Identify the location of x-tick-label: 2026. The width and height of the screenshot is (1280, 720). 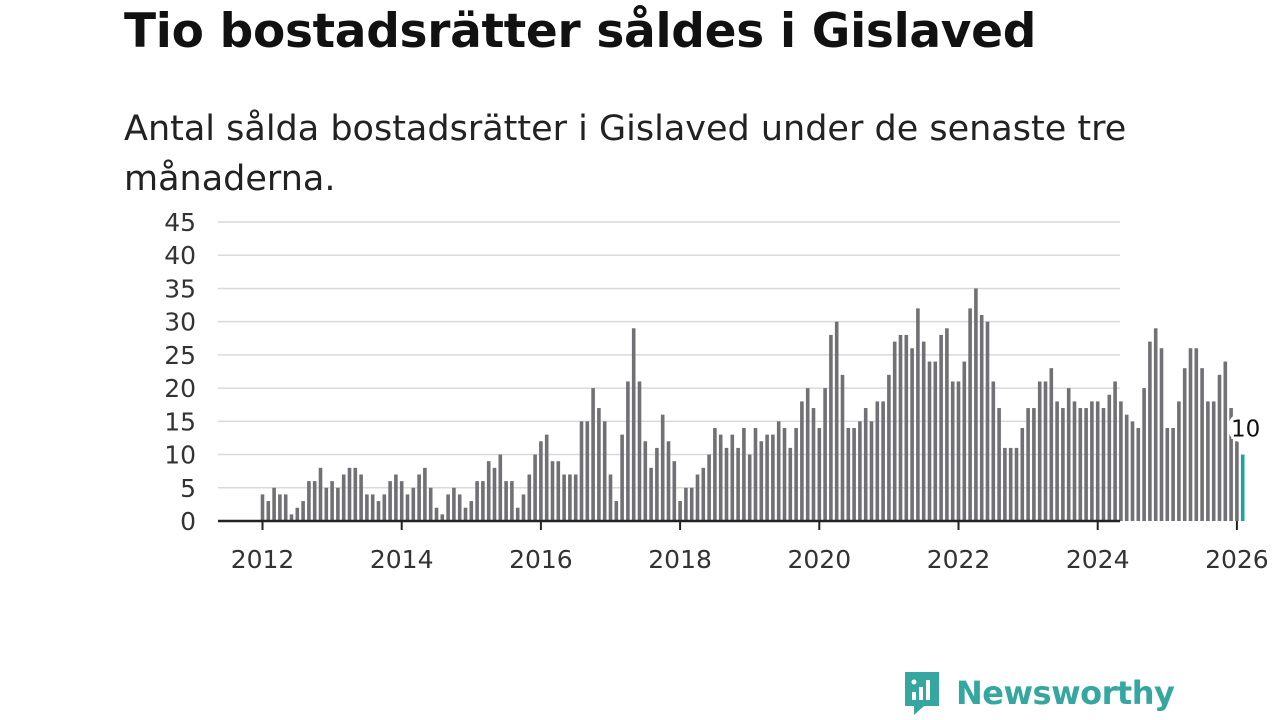
(1237, 559).